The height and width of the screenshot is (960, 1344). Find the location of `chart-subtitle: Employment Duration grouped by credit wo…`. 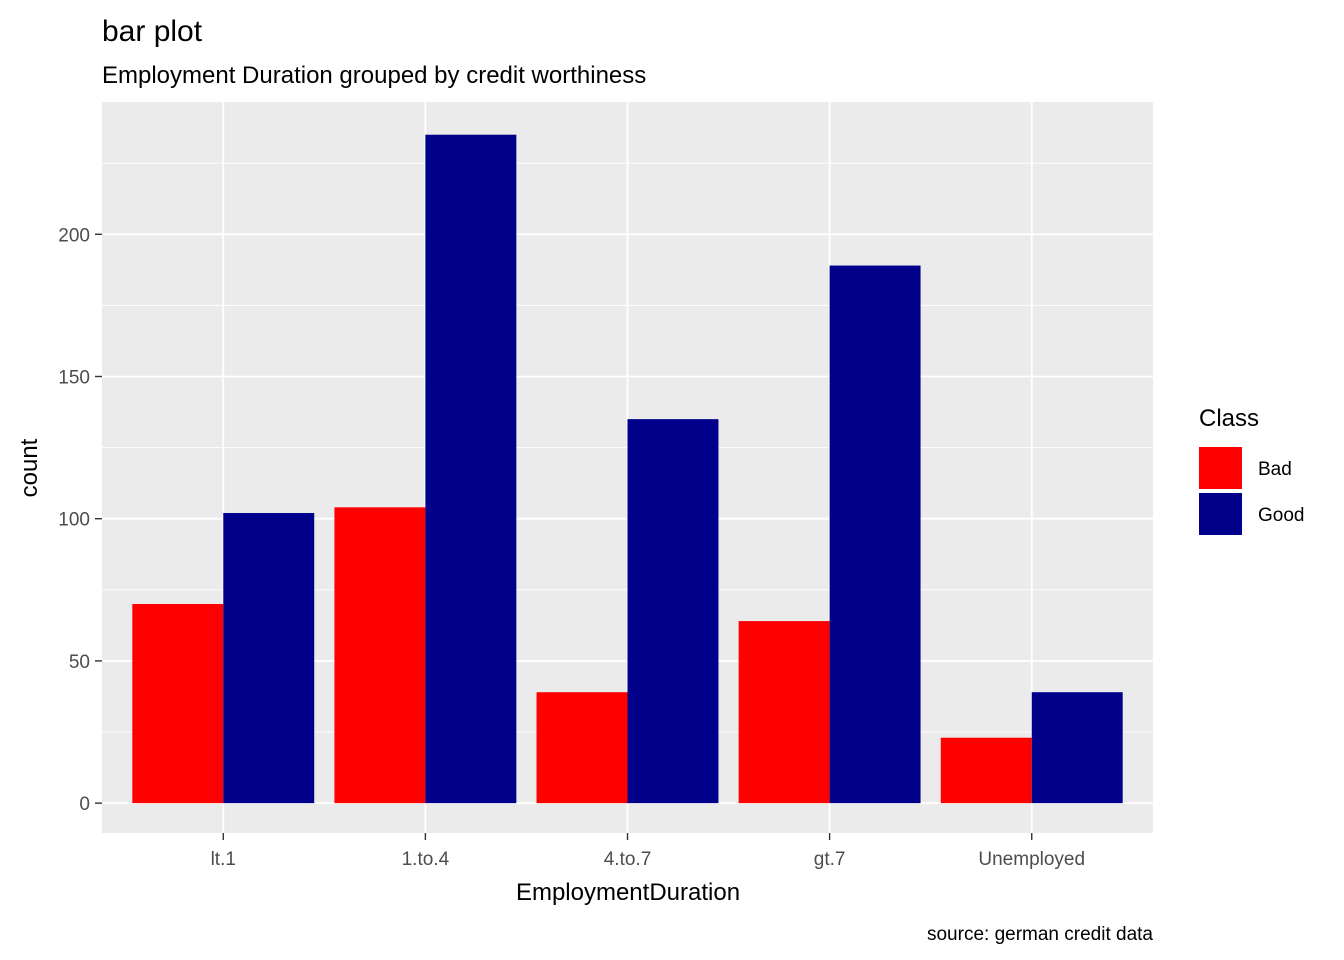

chart-subtitle: Employment Duration grouped by credit wo… is located at coordinates (374, 75).